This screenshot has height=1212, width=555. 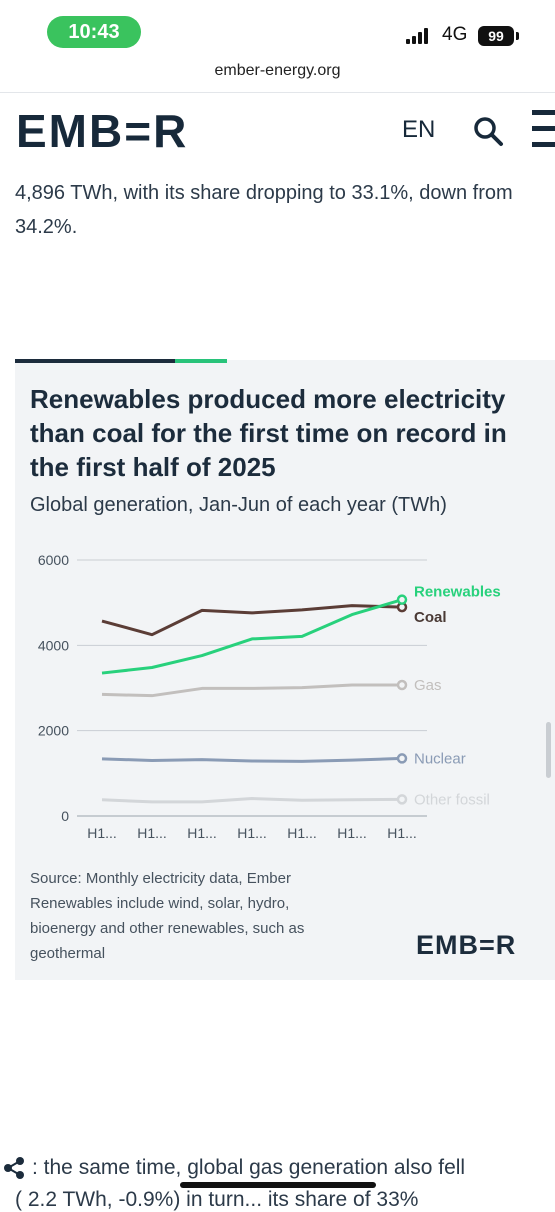 I want to click on y-tick-label: 0, so click(x=65, y=816).